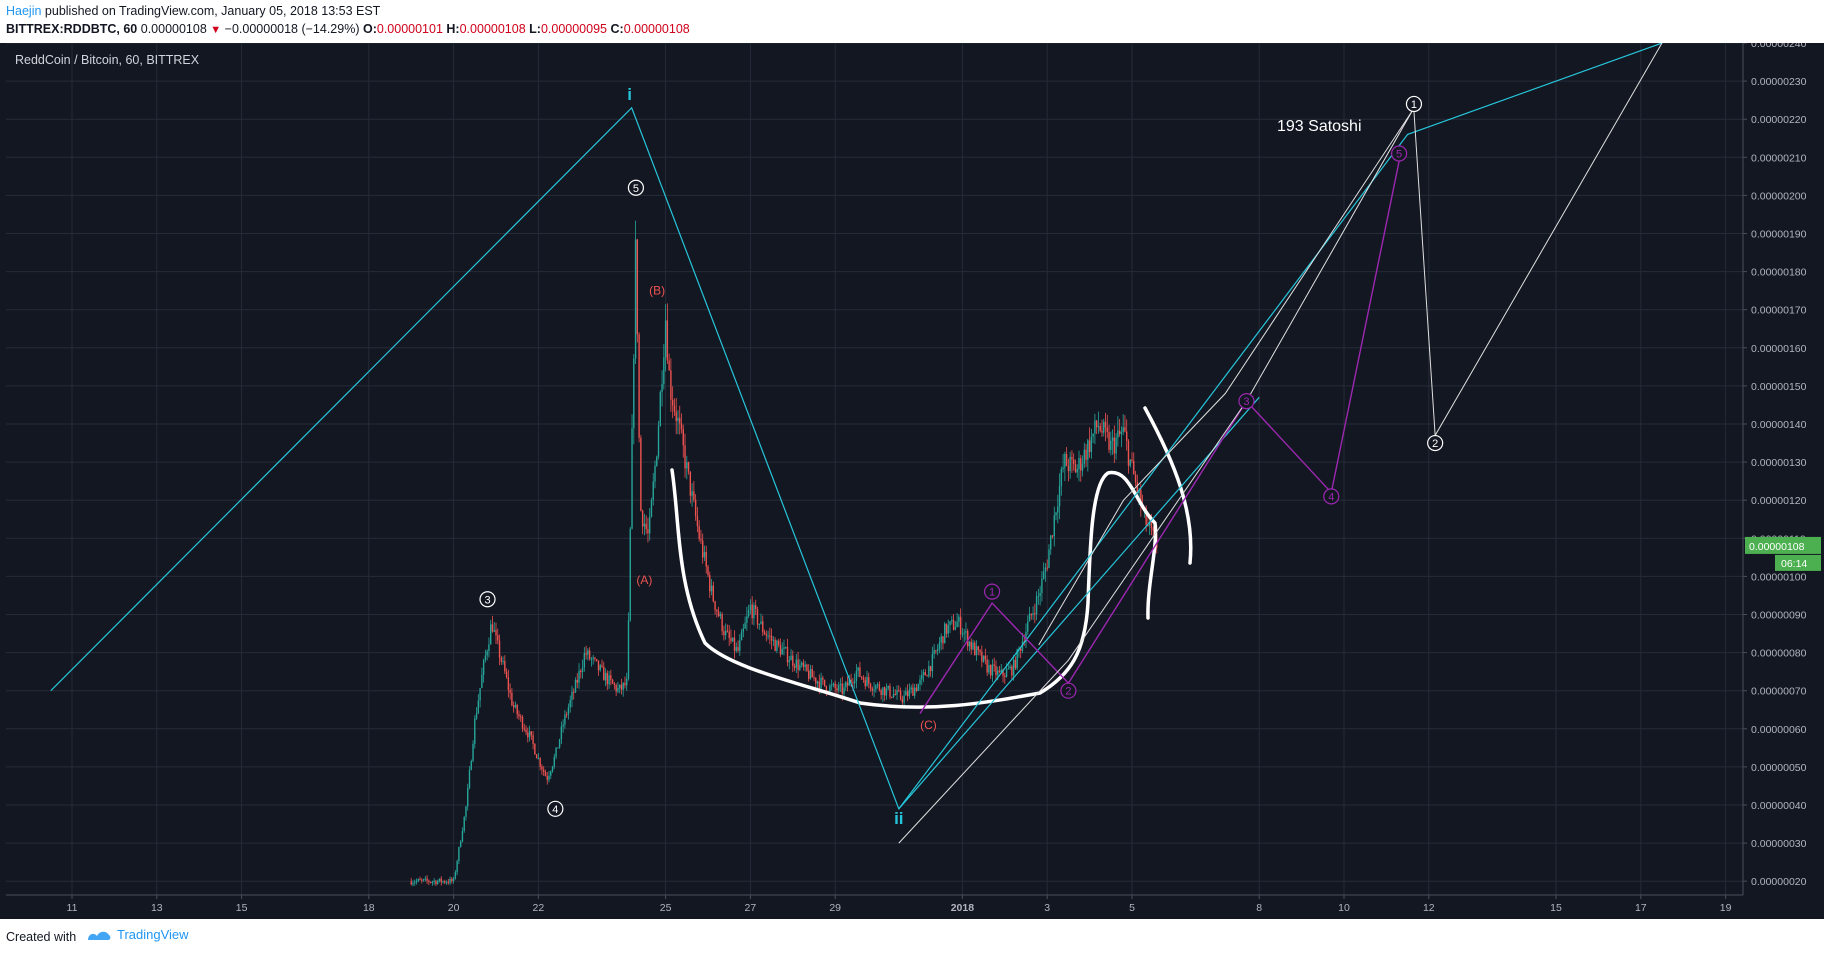 Image resolution: width=1824 pixels, height=955 pixels. What do you see at coordinates (1779, 654) in the screenshot?
I see `price-tick-label: 0.00000080` at bounding box center [1779, 654].